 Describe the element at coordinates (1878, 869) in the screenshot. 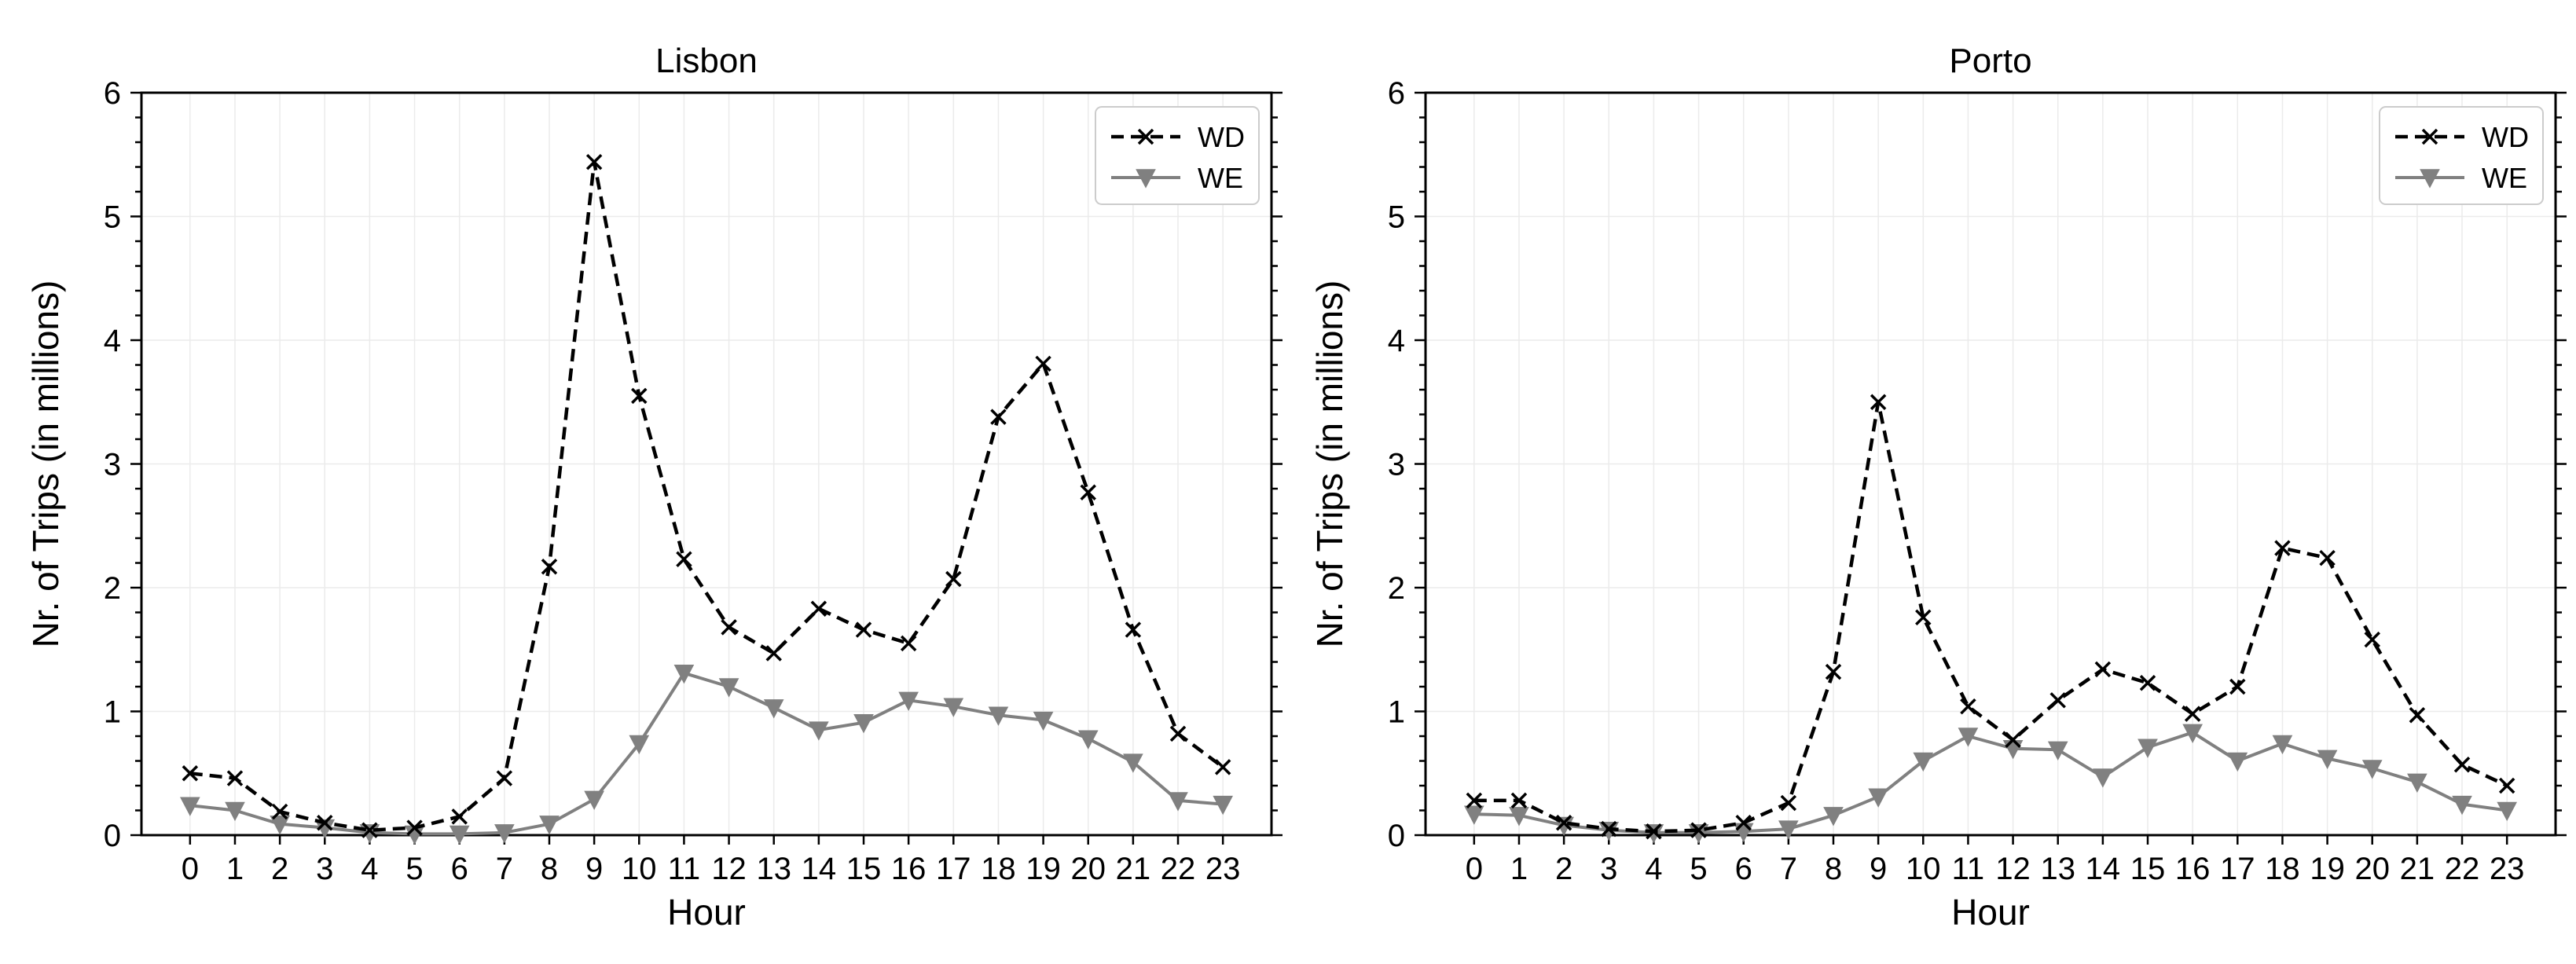

I see `x-tick-label: 9` at that location.